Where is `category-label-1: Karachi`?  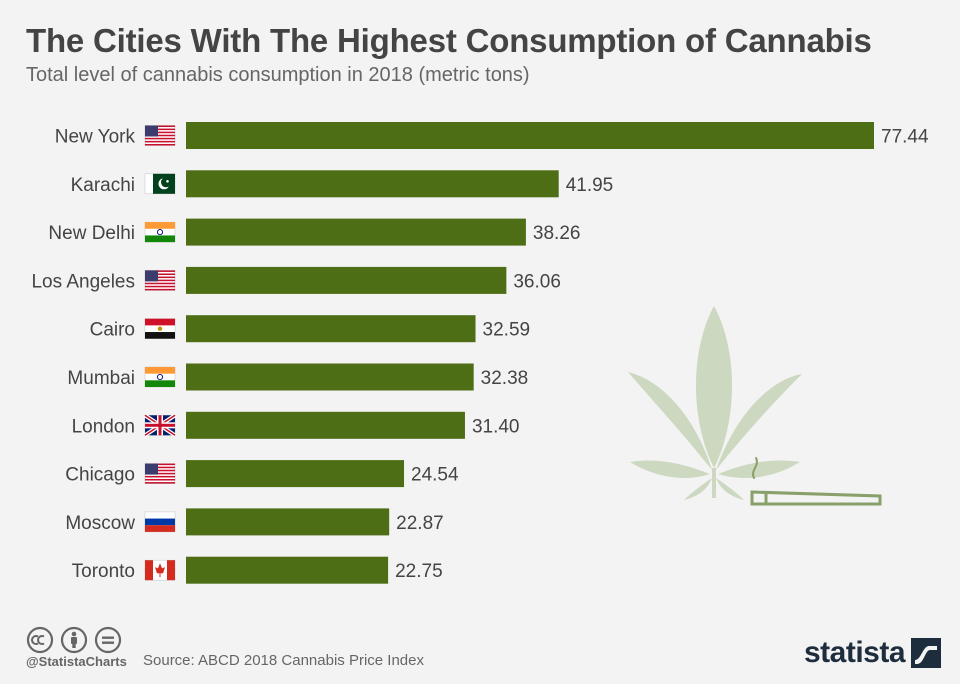 category-label-1: Karachi is located at coordinates (103, 185).